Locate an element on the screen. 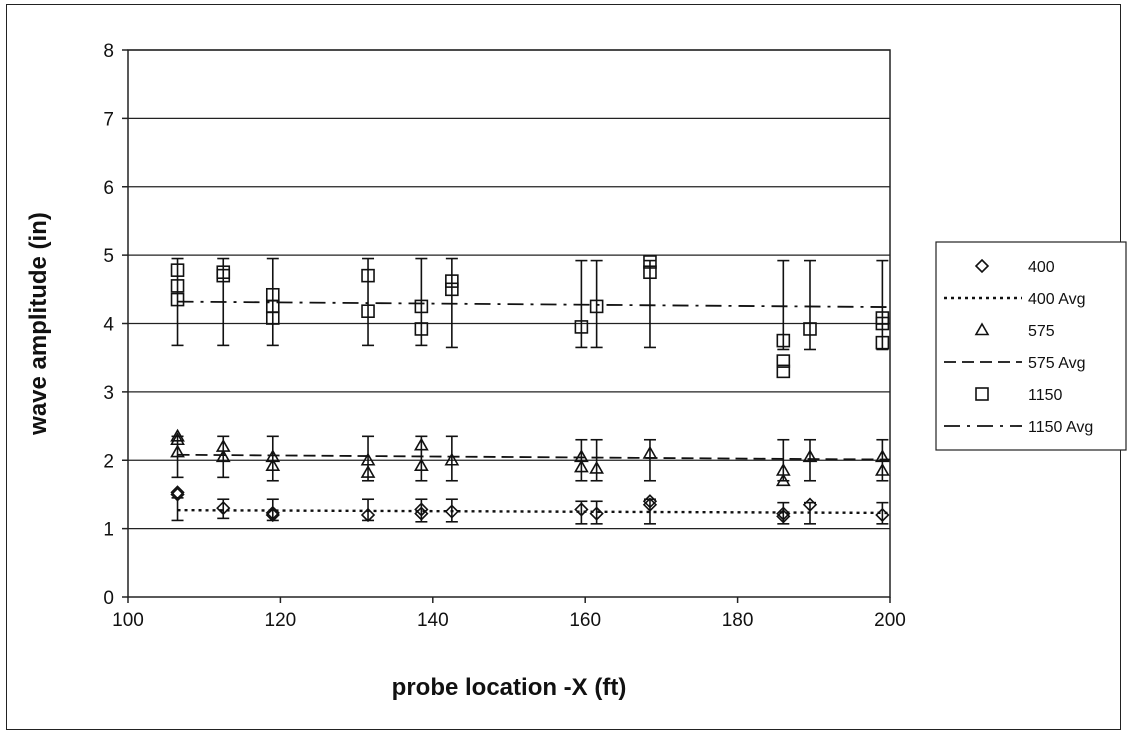  x-tick-label: 160 is located at coordinates (585, 620).